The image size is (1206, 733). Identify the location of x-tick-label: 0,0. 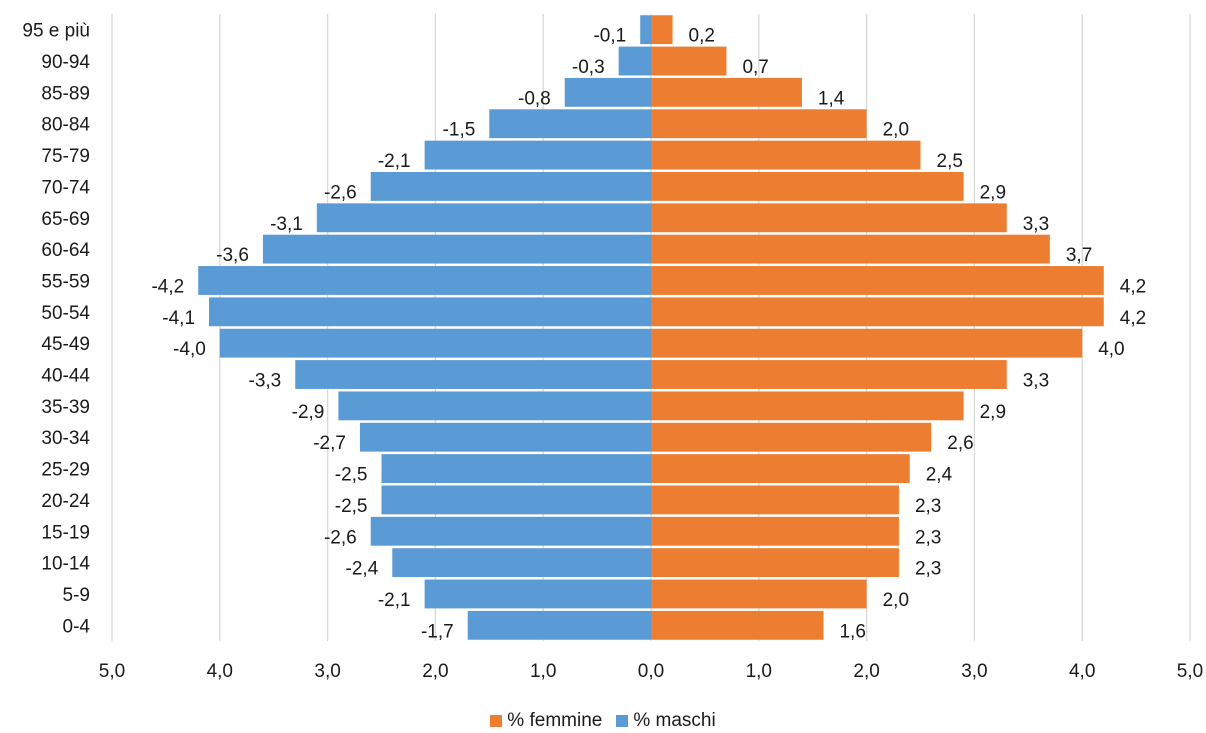
(651, 671).